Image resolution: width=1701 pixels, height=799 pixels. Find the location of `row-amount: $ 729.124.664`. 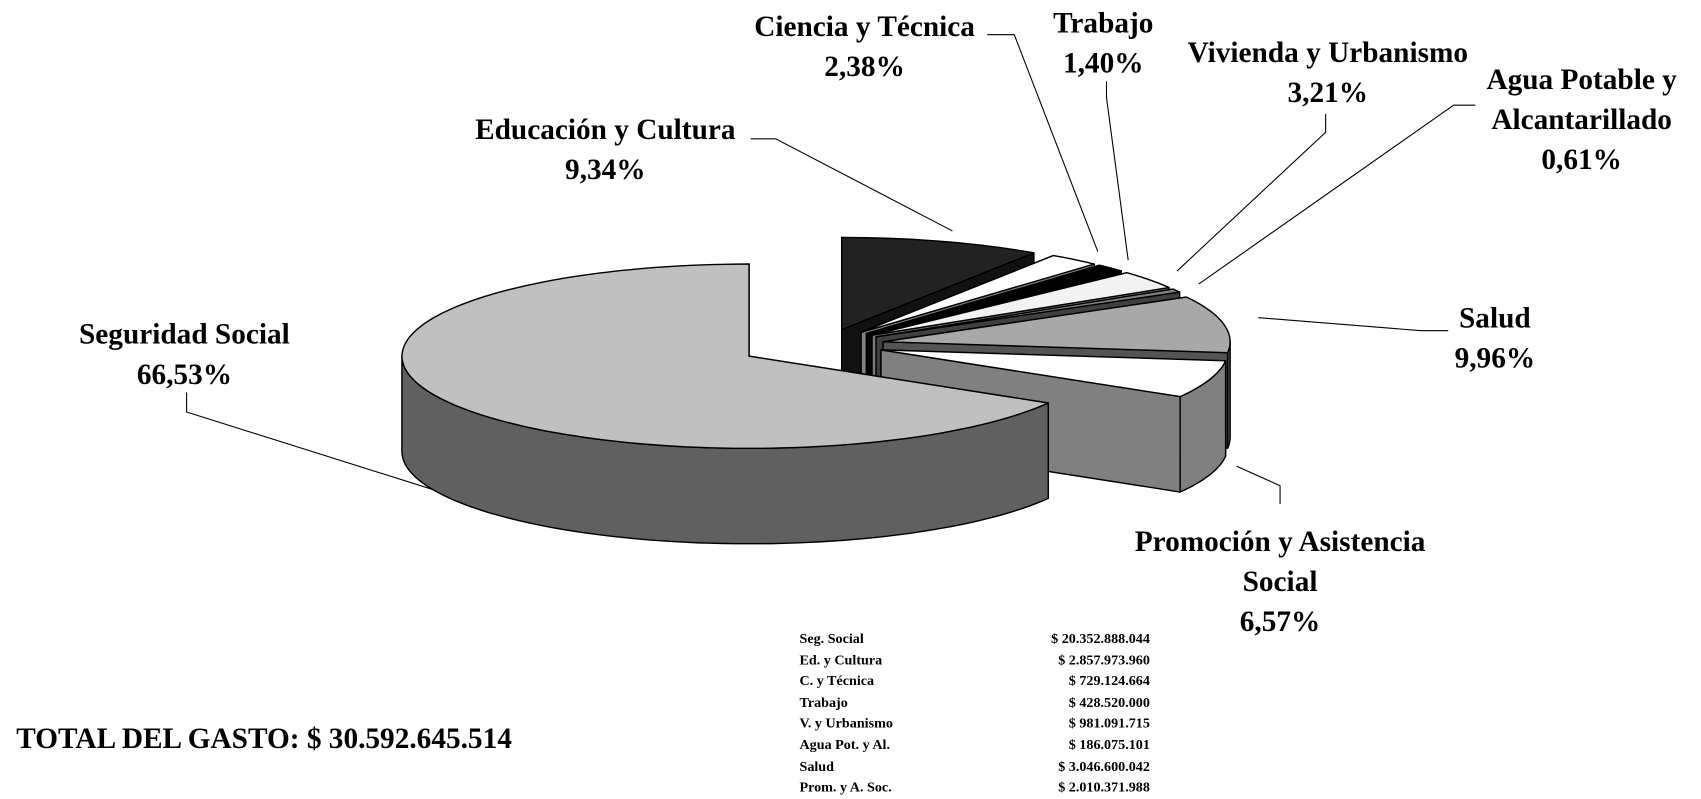

row-amount: $ 729.124.664 is located at coordinates (1109, 680).